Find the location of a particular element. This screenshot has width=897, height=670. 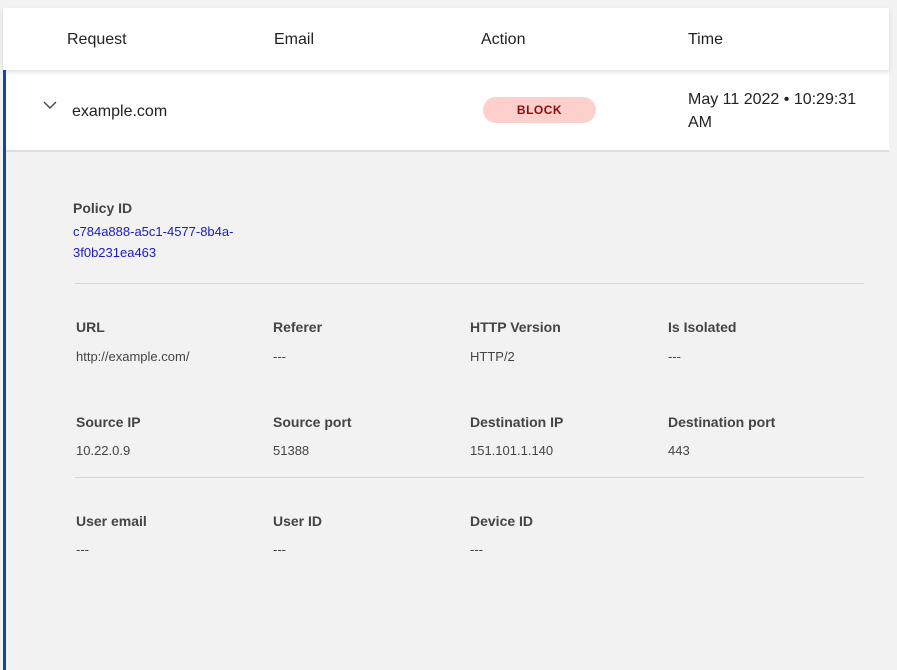

referer-label: Referer is located at coordinates (298, 327).